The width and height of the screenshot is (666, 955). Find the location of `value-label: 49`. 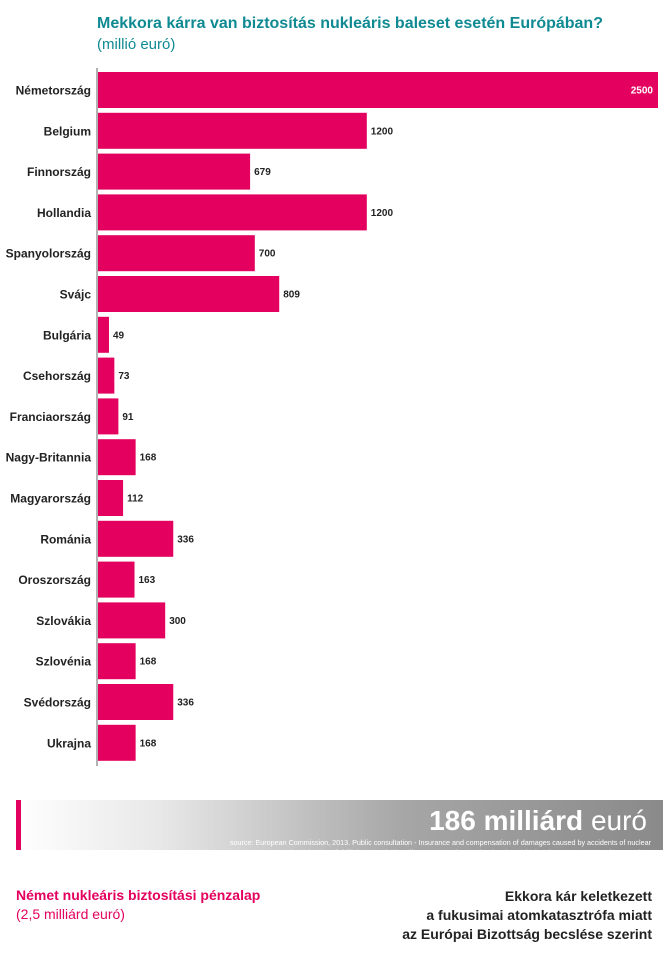

value-label: 49 is located at coordinates (119, 335).